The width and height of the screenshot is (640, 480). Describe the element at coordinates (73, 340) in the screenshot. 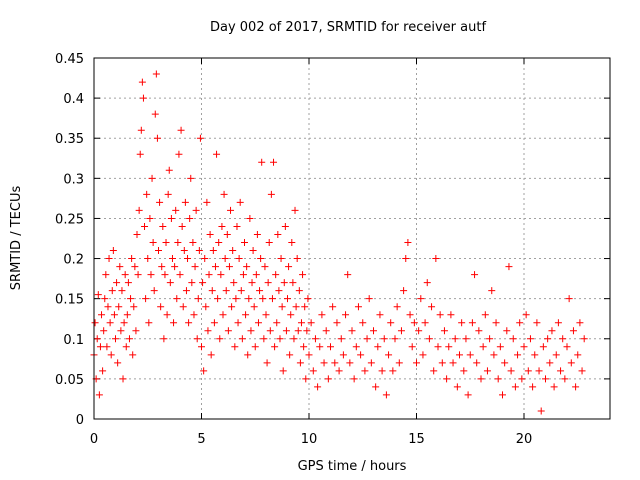

I see `y-tick-label: 0.1` at that location.